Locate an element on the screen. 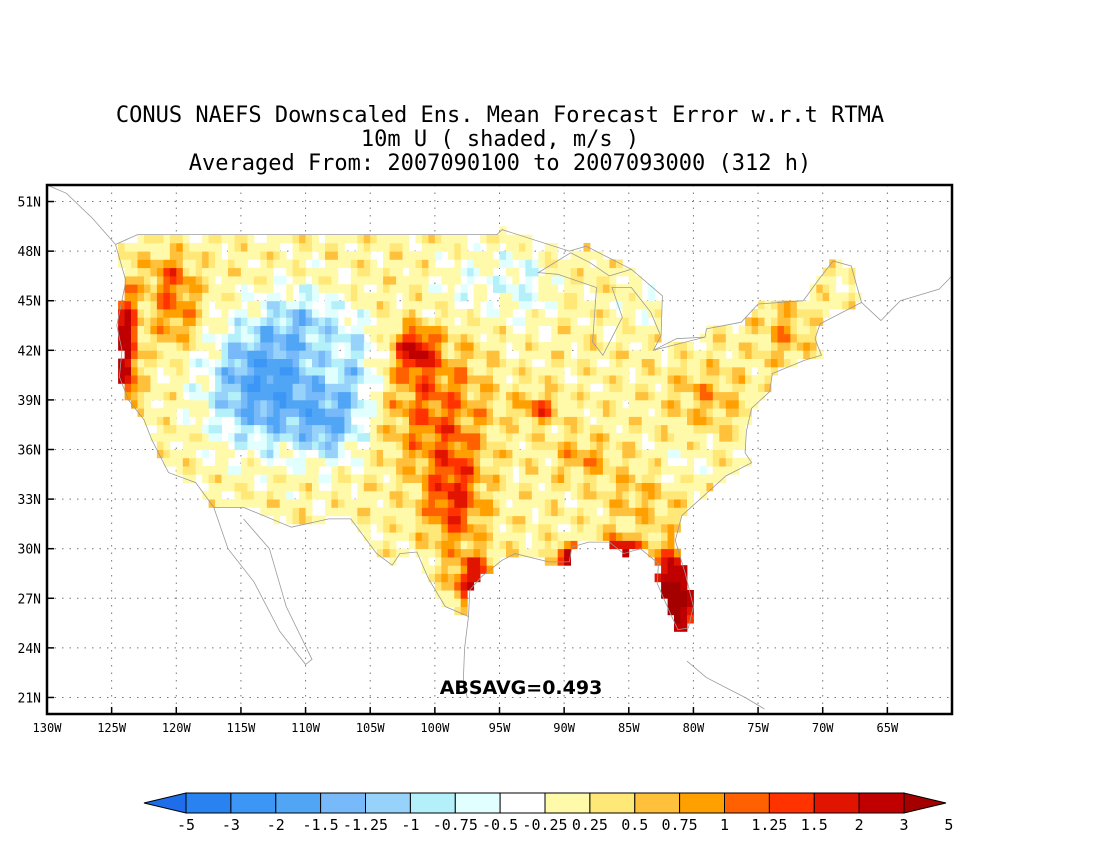 This screenshot has height=850, width=1100. colorbar-label: 1 is located at coordinates (724, 825).